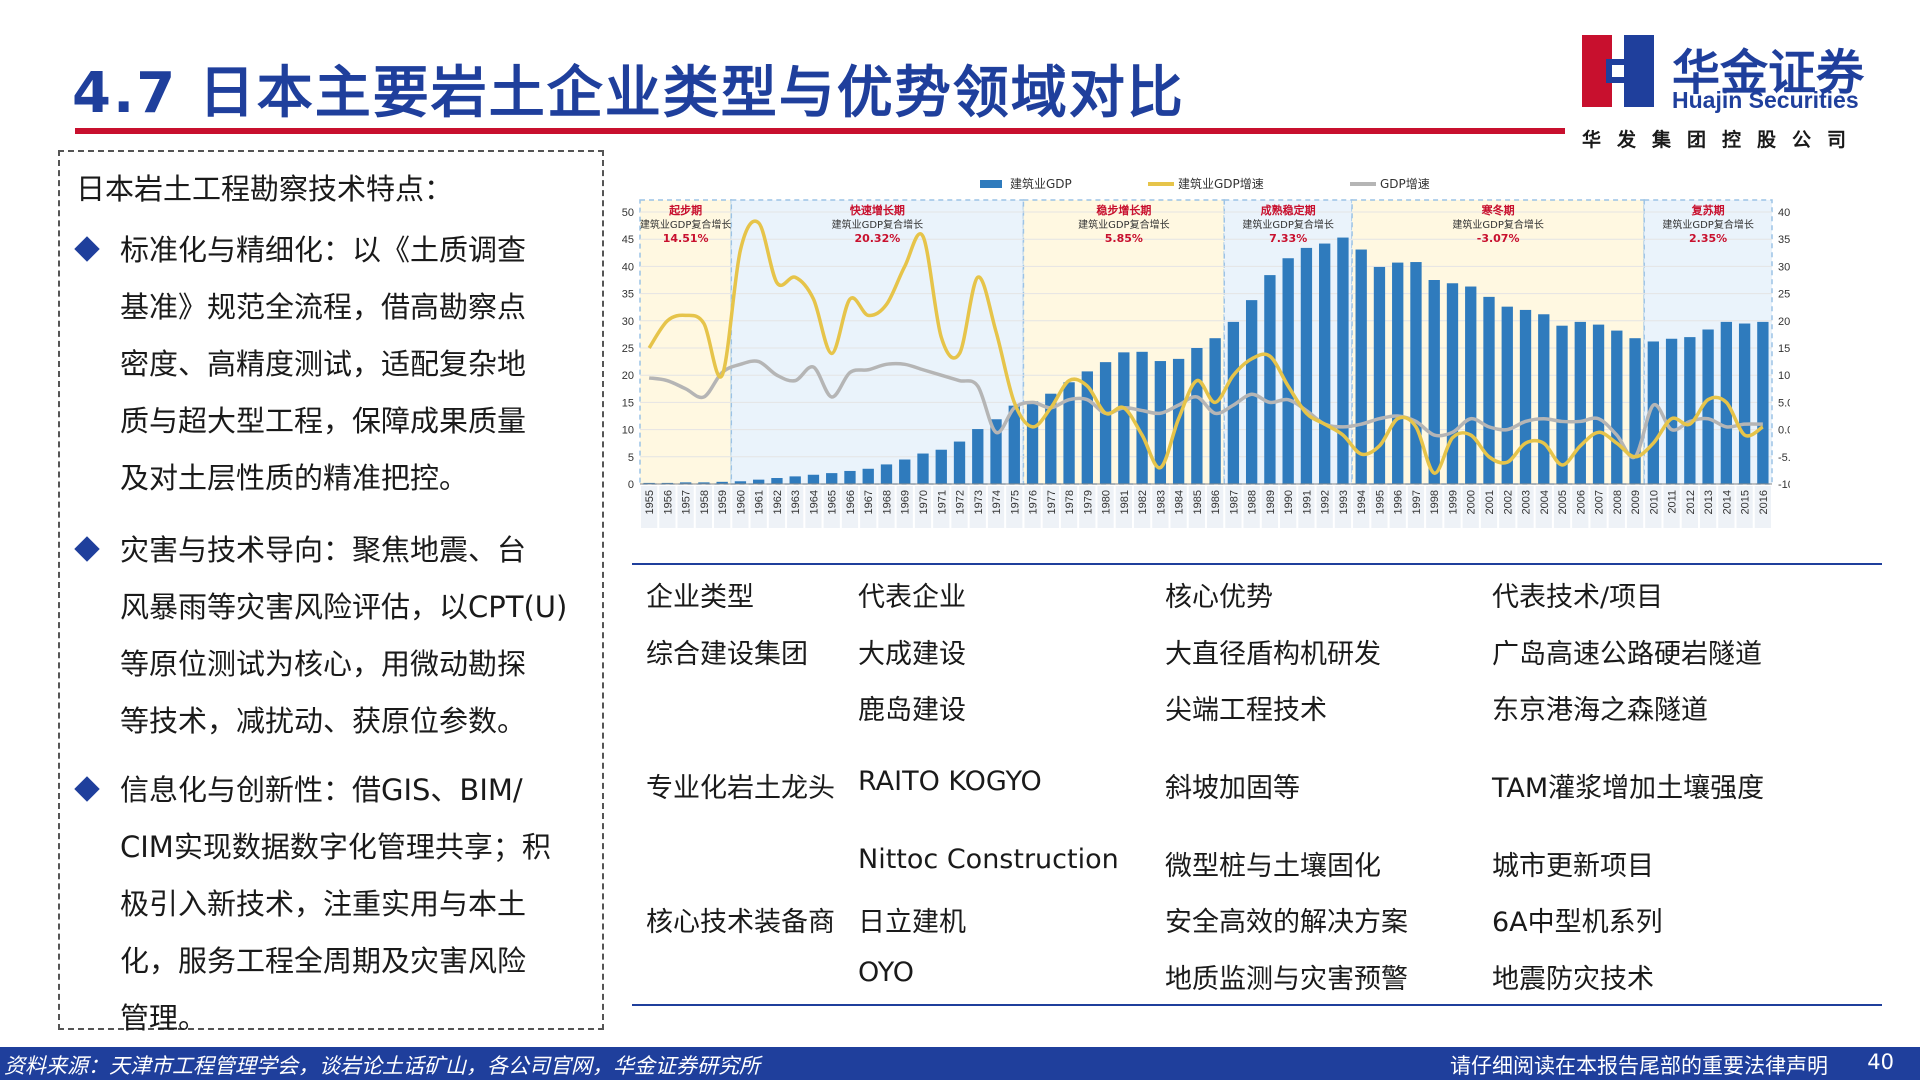 The image size is (1920, 1080). I want to click on table-cell: OYO, so click(886, 972).